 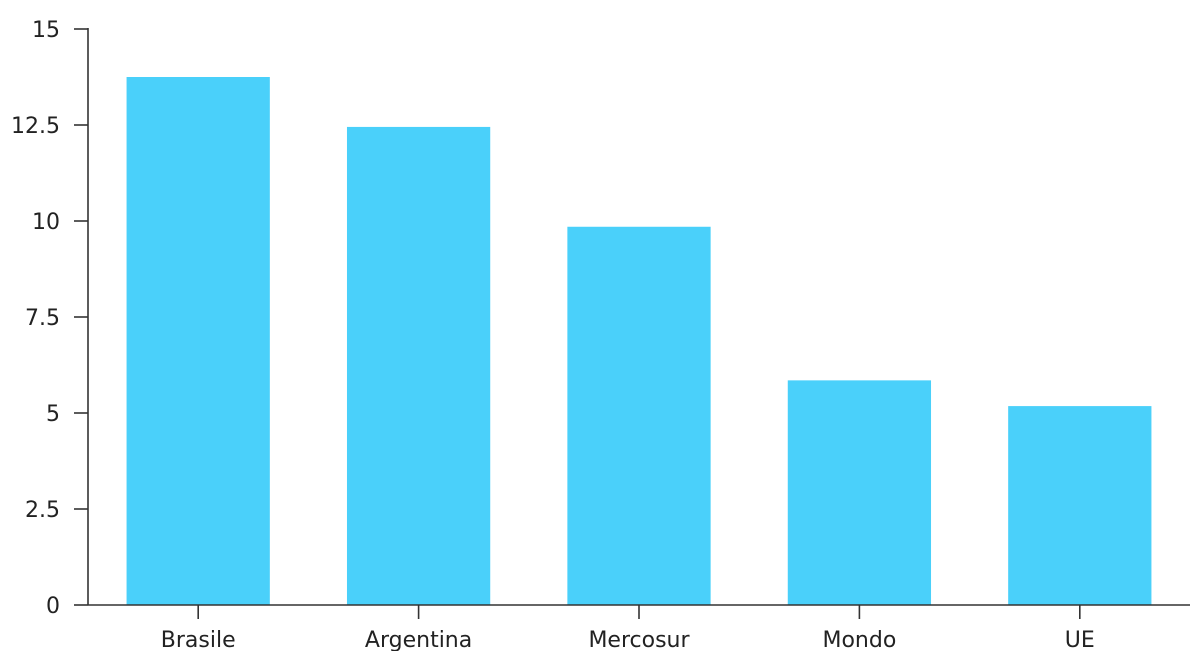 I want to click on y-tick-label: 5, so click(x=53, y=414).